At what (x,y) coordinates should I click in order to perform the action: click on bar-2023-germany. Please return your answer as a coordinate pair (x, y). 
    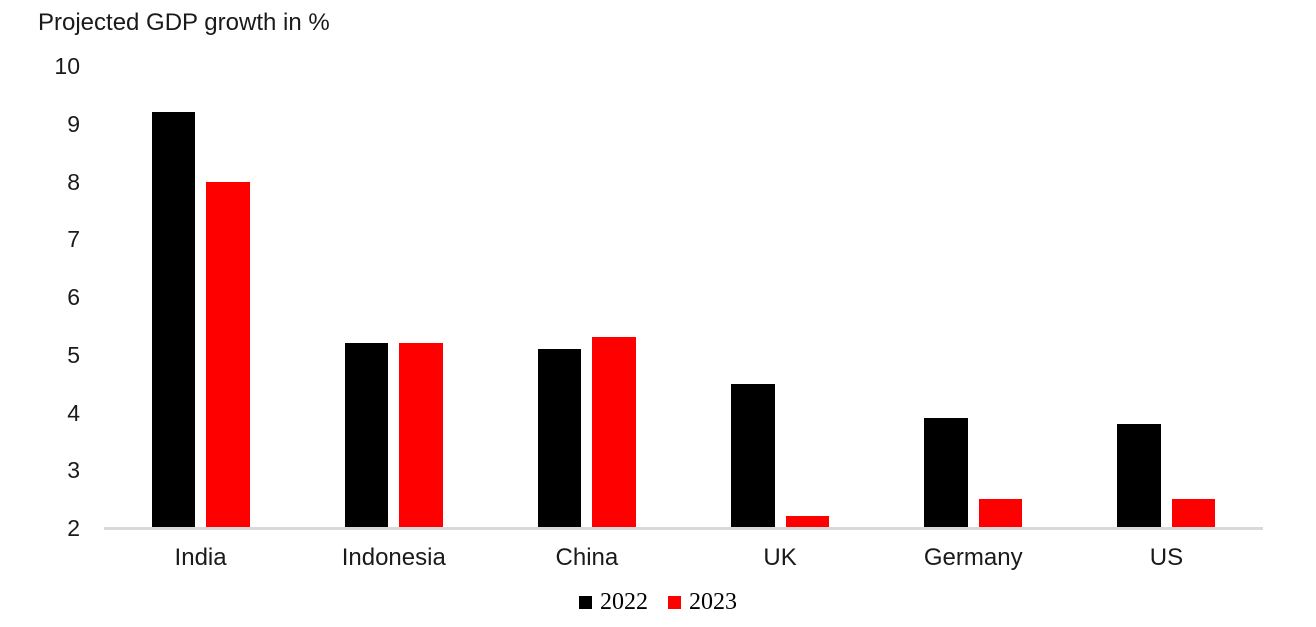
    Looking at the image, I should click on (1000, 513).